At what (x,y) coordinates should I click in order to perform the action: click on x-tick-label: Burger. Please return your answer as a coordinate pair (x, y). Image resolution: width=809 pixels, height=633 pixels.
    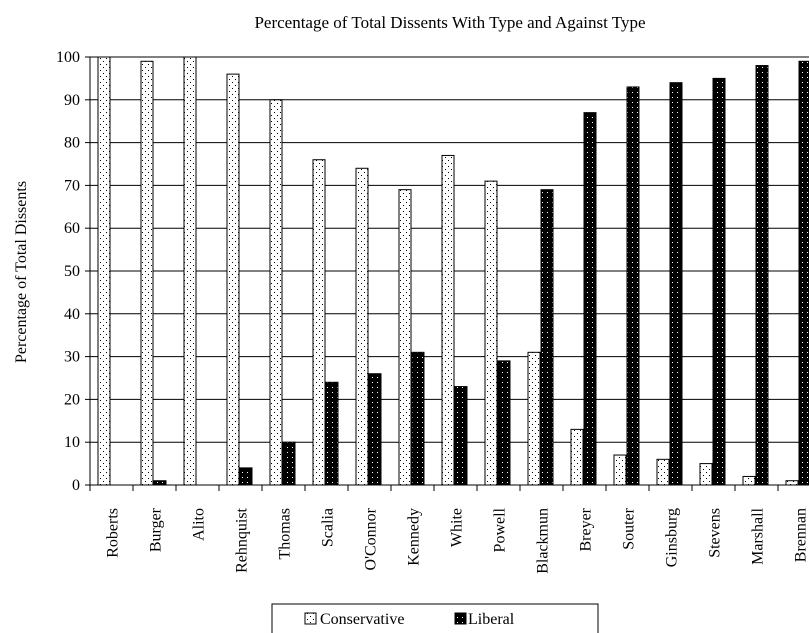
    Looking at the image, I should click on (156, 529).